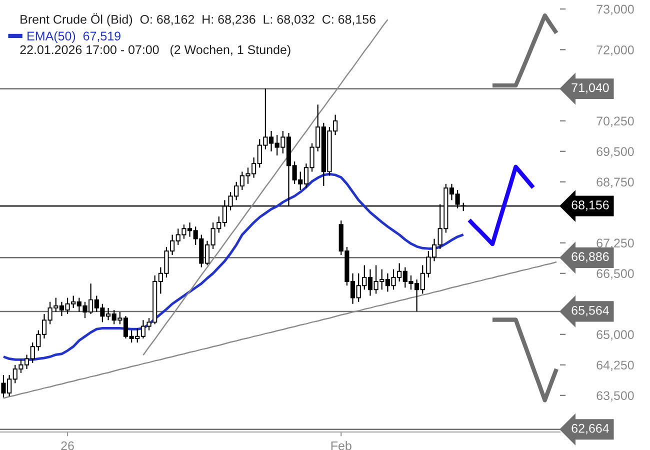  Describe the element at coordinates (615, 243) in the screenshot. I see `y-tick-label: 67,250` at that location.